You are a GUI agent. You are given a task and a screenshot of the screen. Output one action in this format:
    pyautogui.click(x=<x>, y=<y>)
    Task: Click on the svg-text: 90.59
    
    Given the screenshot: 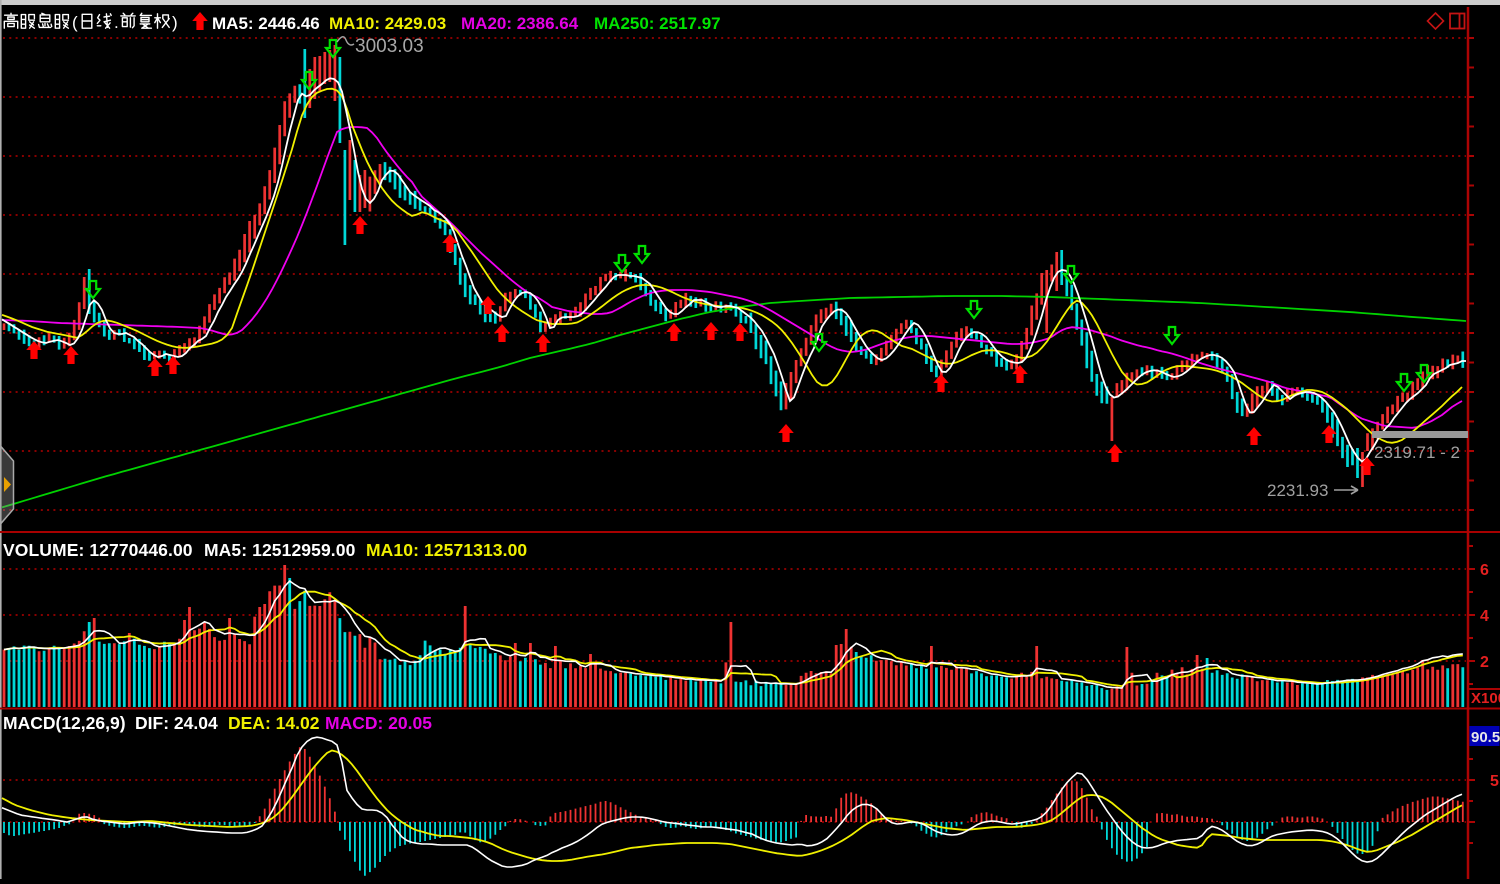 What is the action you would take?
    pyautogui.click(x=1485, y=737)
    